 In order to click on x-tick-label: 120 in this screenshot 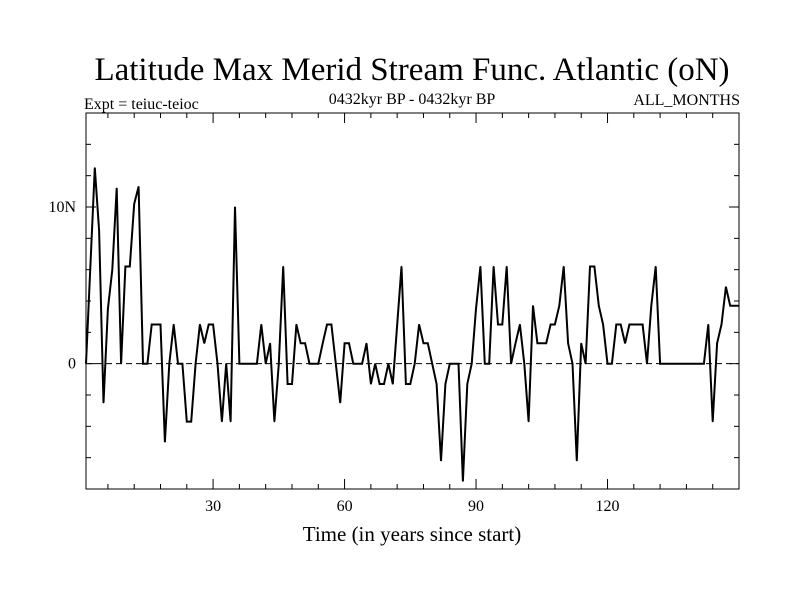, I will do `click(608, 506)`.